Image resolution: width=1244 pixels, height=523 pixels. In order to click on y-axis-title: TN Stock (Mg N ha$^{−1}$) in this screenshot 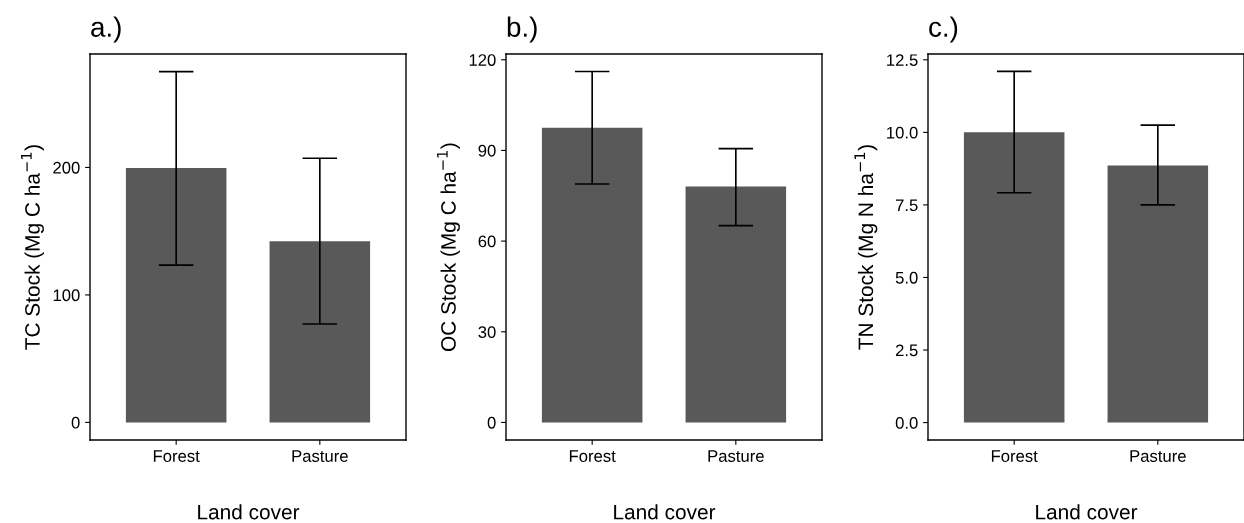, I will do `click(866, 247)`.